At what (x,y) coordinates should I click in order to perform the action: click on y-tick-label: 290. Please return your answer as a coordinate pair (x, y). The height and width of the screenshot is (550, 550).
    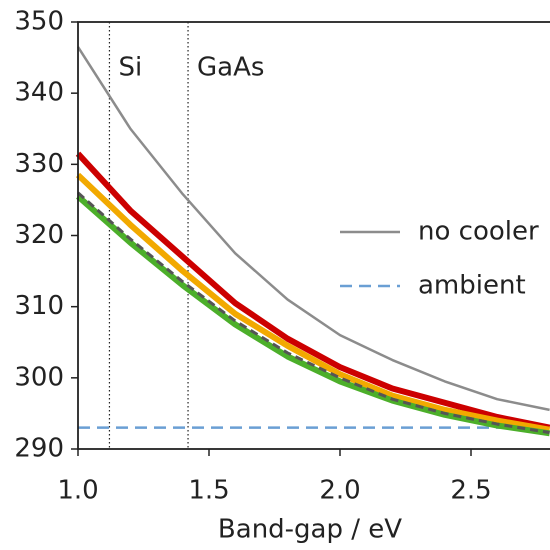
    Looking at the image, I should click on (39, 449).